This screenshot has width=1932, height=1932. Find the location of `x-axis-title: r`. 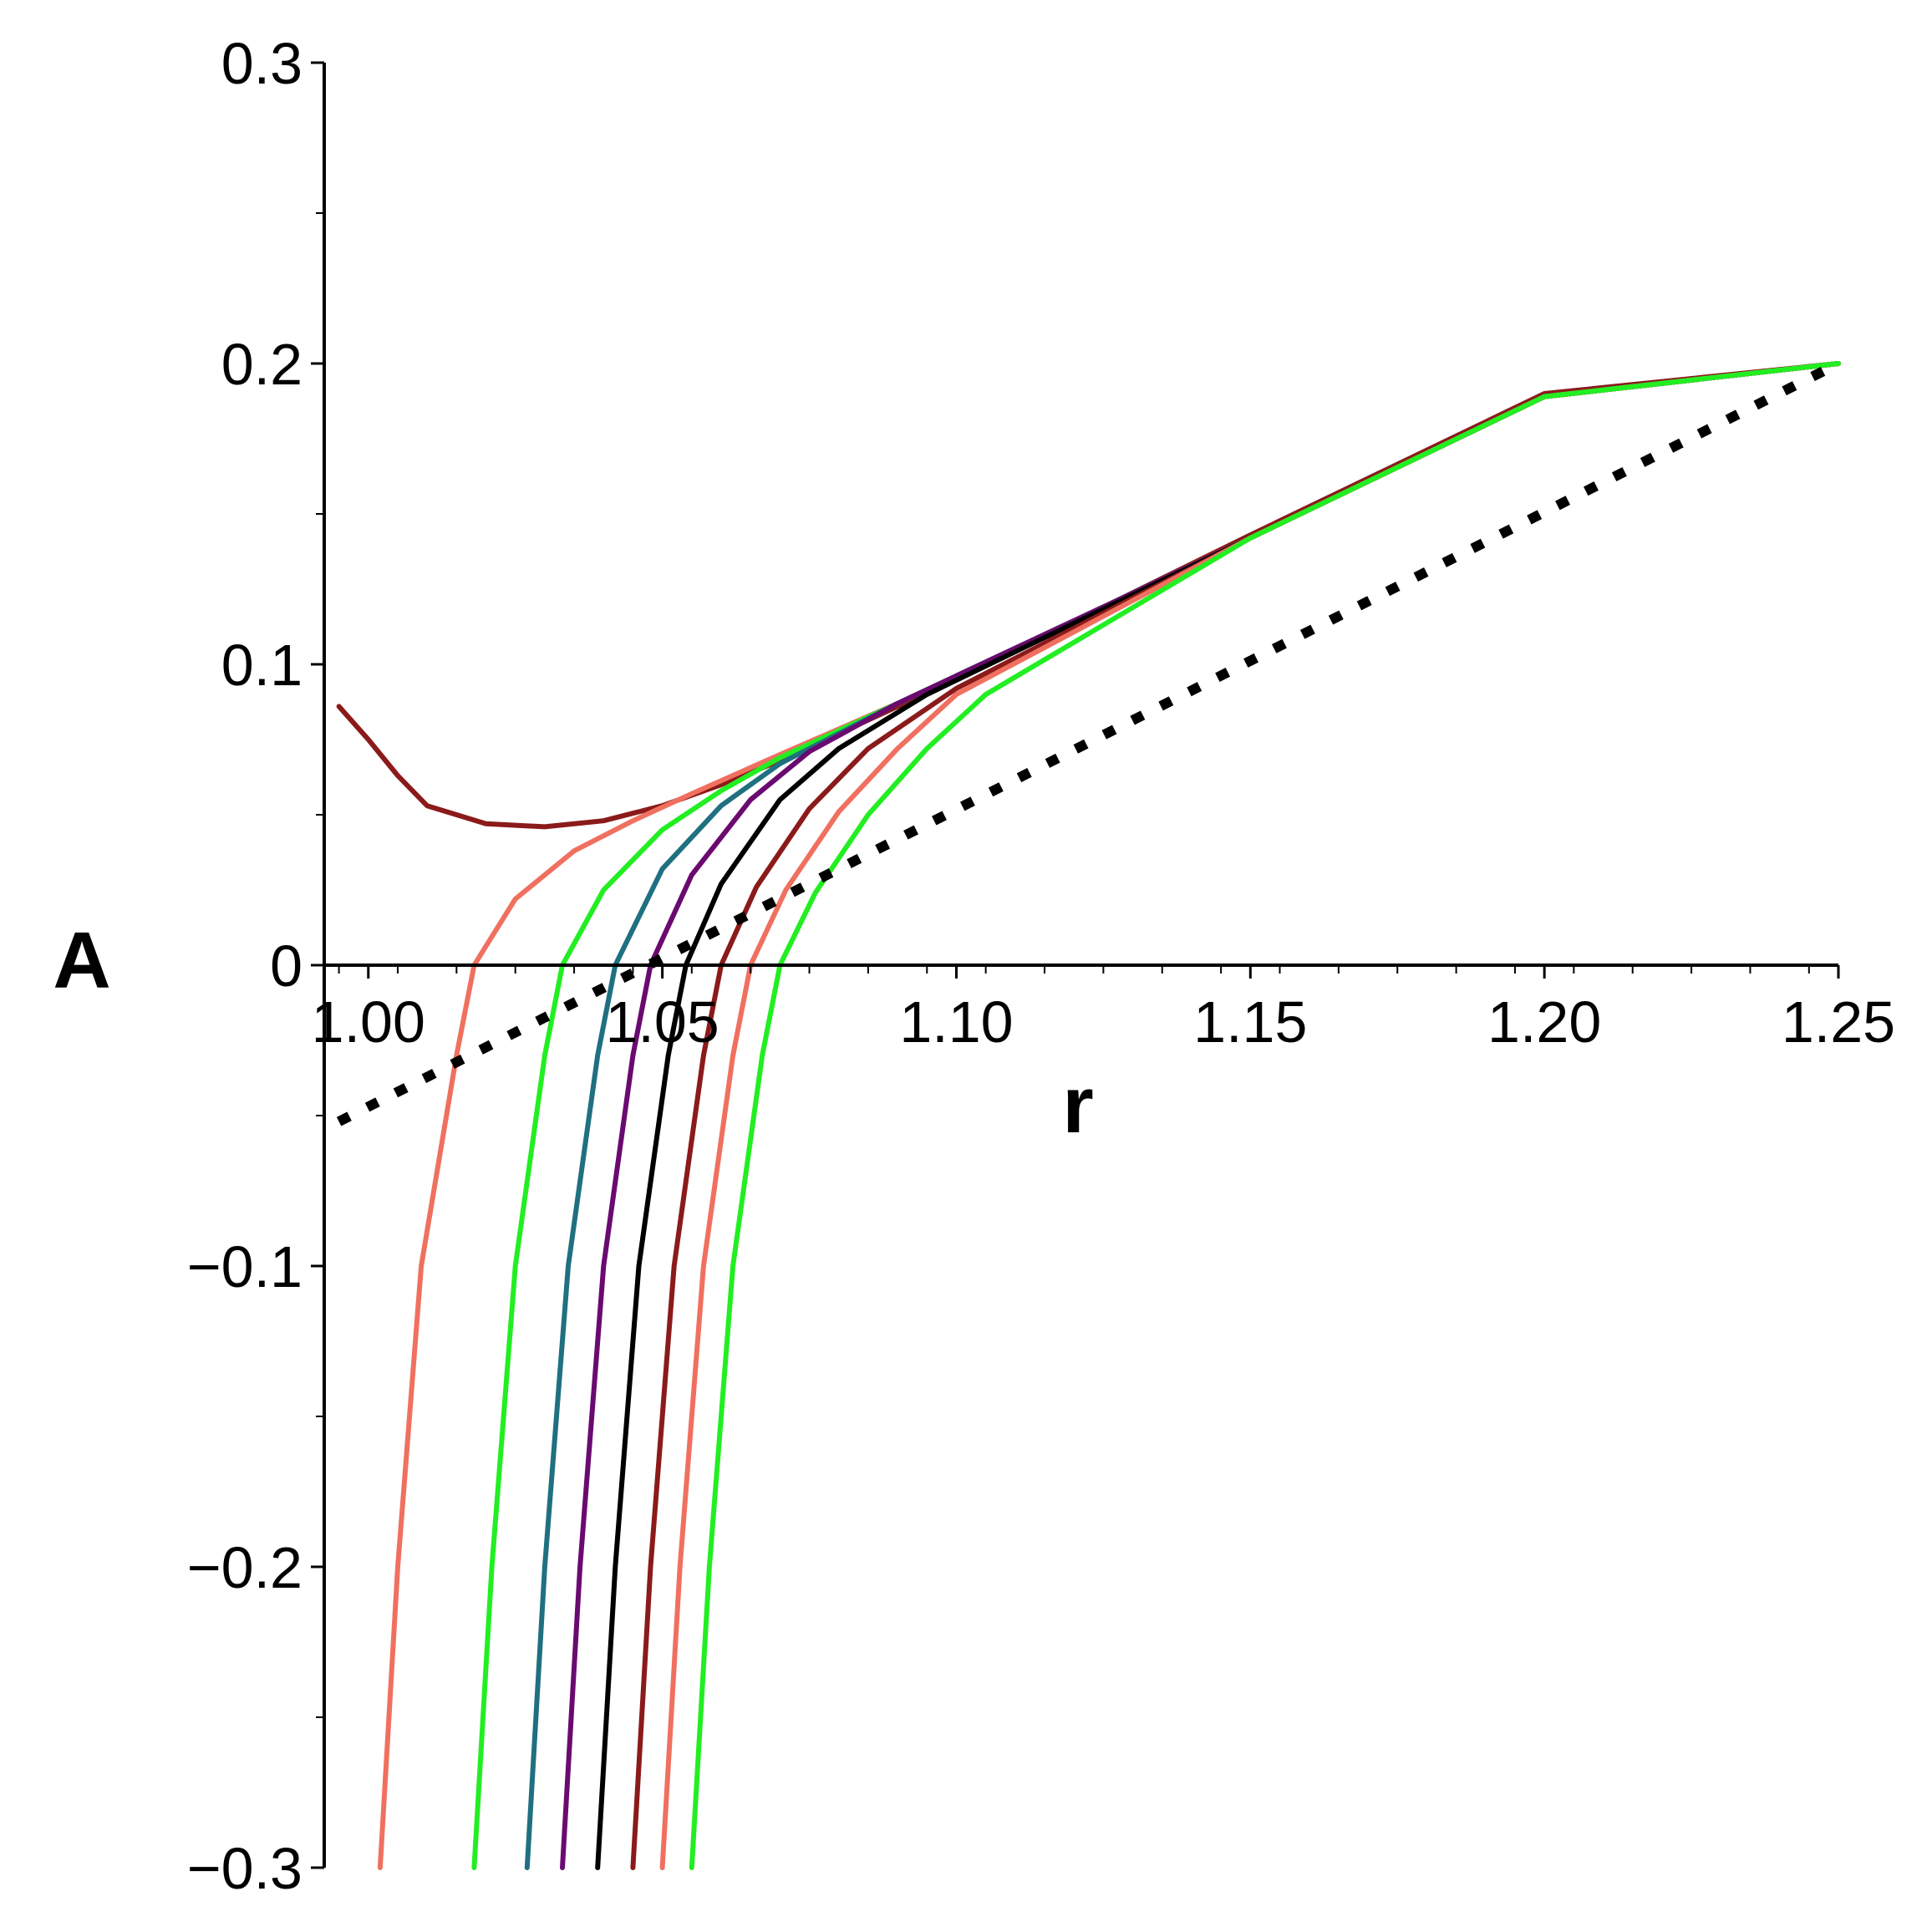

x-axis-title: r is located at coordinates (1077, 1105).